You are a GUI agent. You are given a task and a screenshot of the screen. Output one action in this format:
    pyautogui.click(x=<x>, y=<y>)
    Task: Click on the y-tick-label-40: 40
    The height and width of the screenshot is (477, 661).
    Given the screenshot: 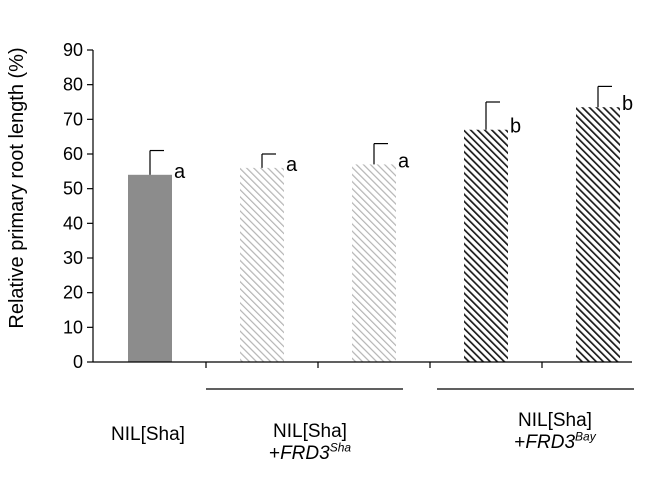 What is the action you would take?
    pyautogui.click(x=73, y=223)
    